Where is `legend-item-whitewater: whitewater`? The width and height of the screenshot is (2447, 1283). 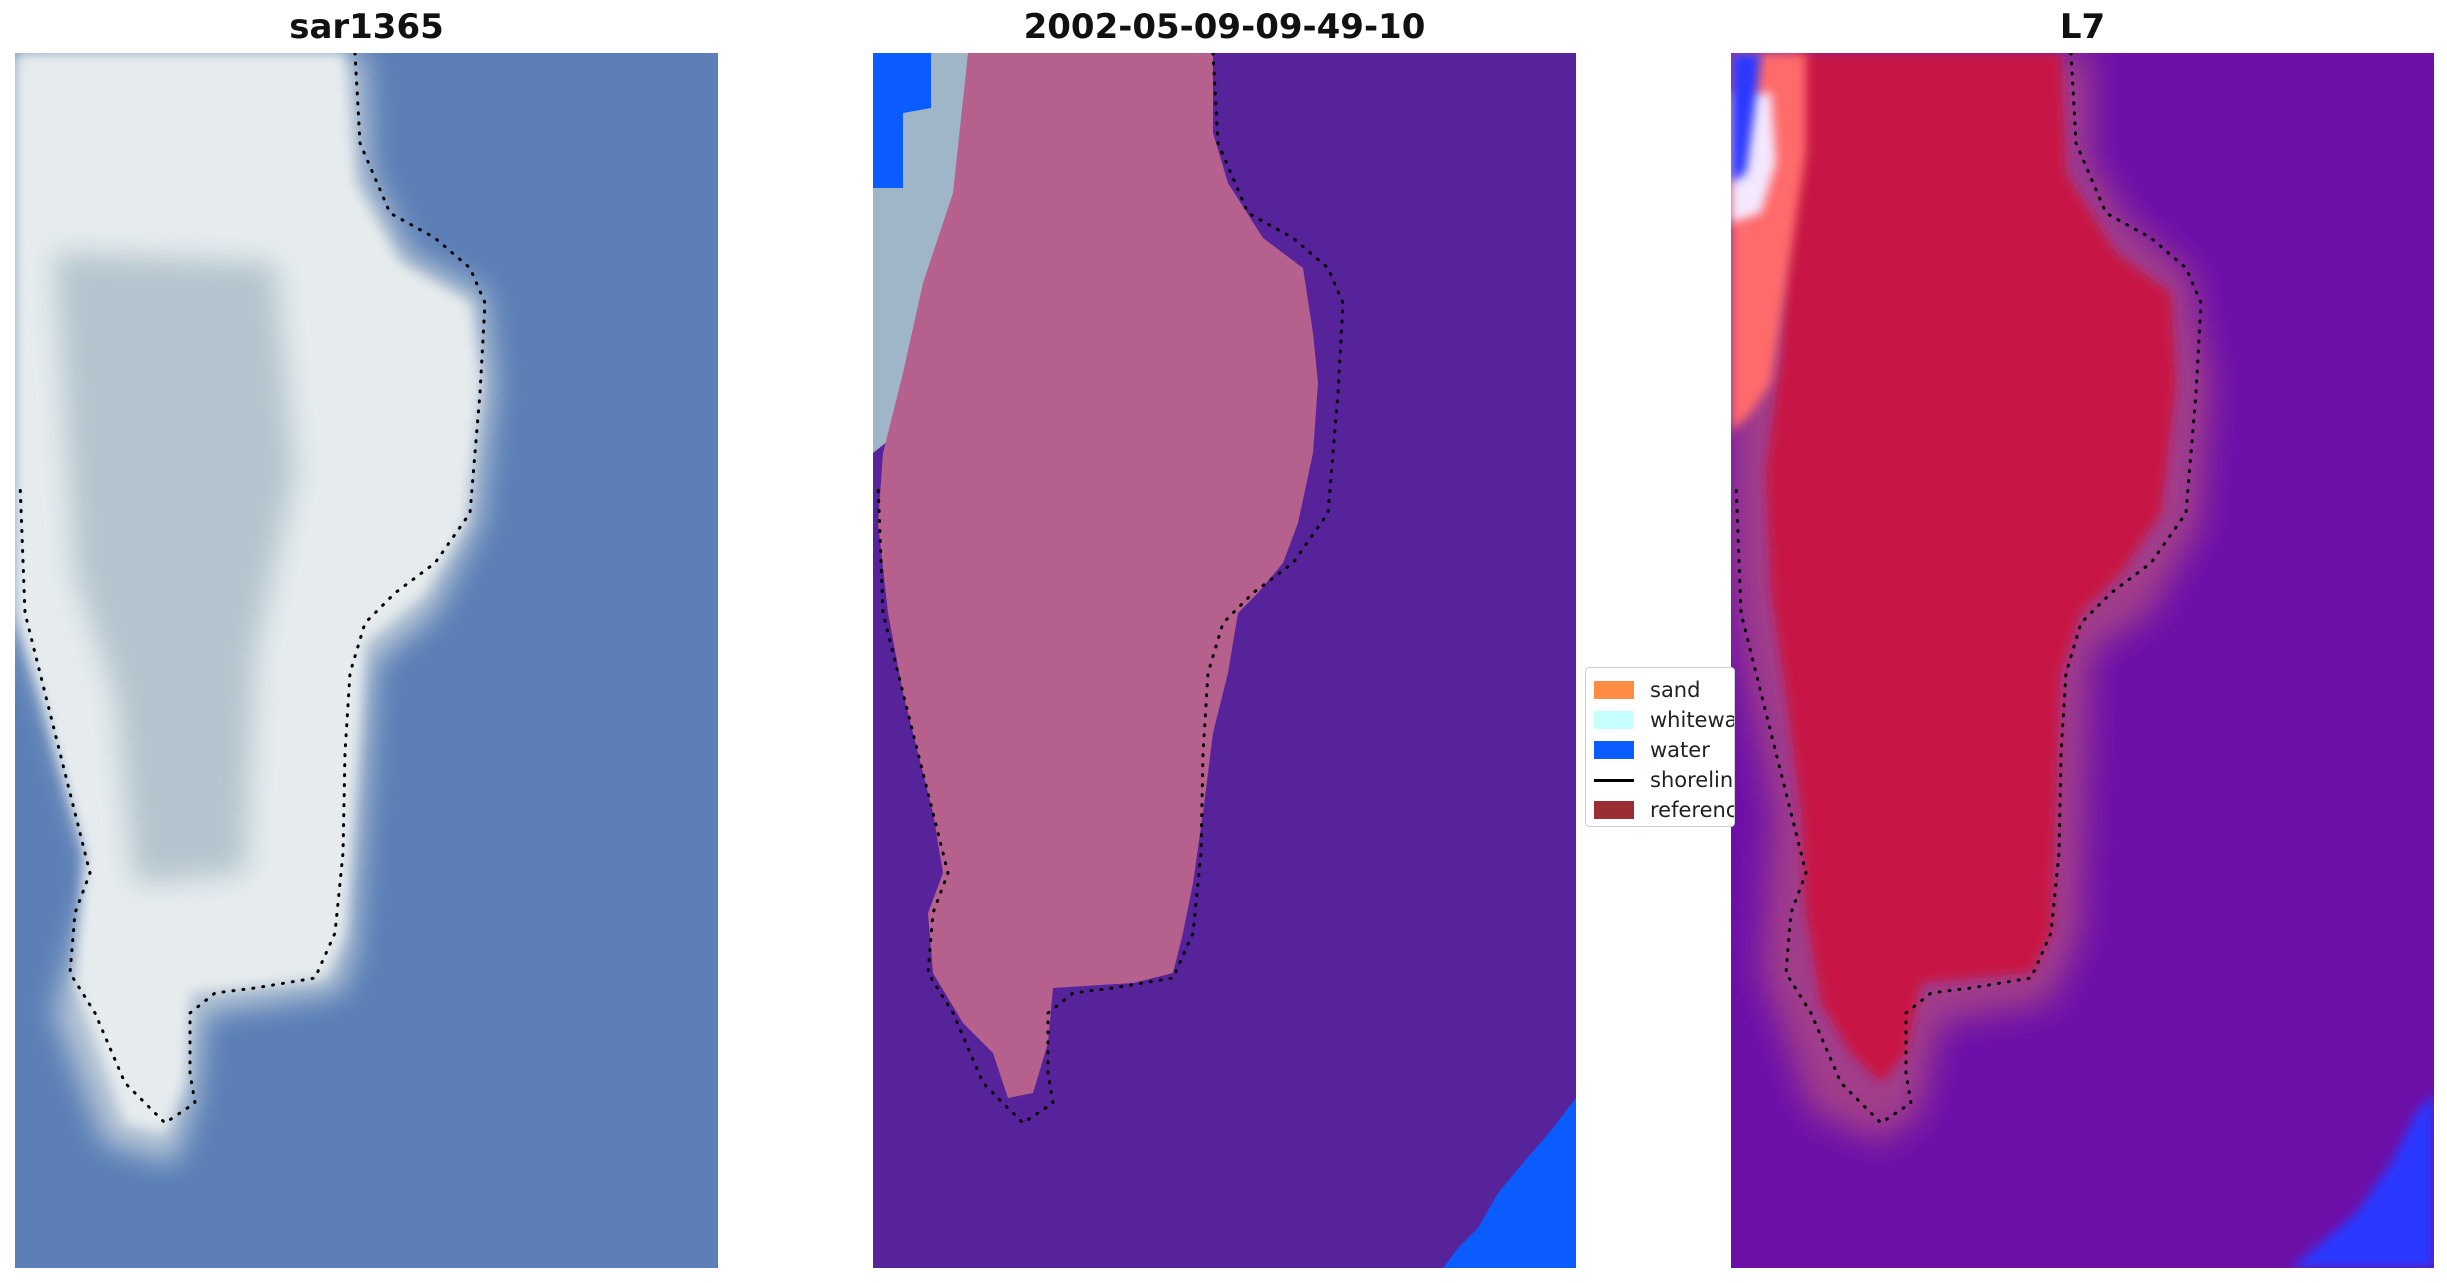
legend-item-whitewater: whitewater is located at coordinates (1664, 720).